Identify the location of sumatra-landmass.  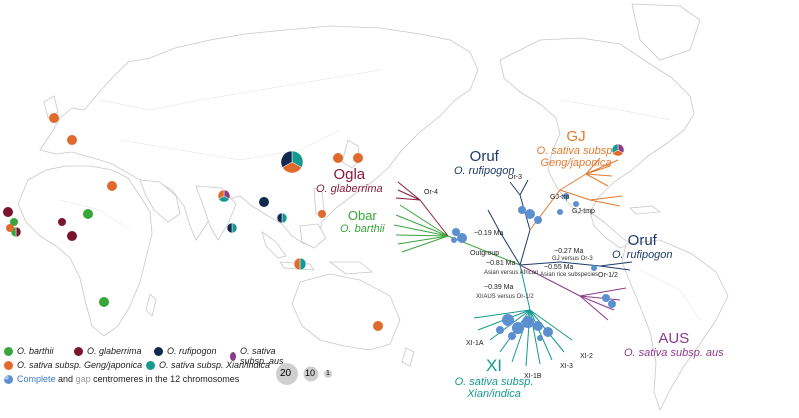
(274, 245).